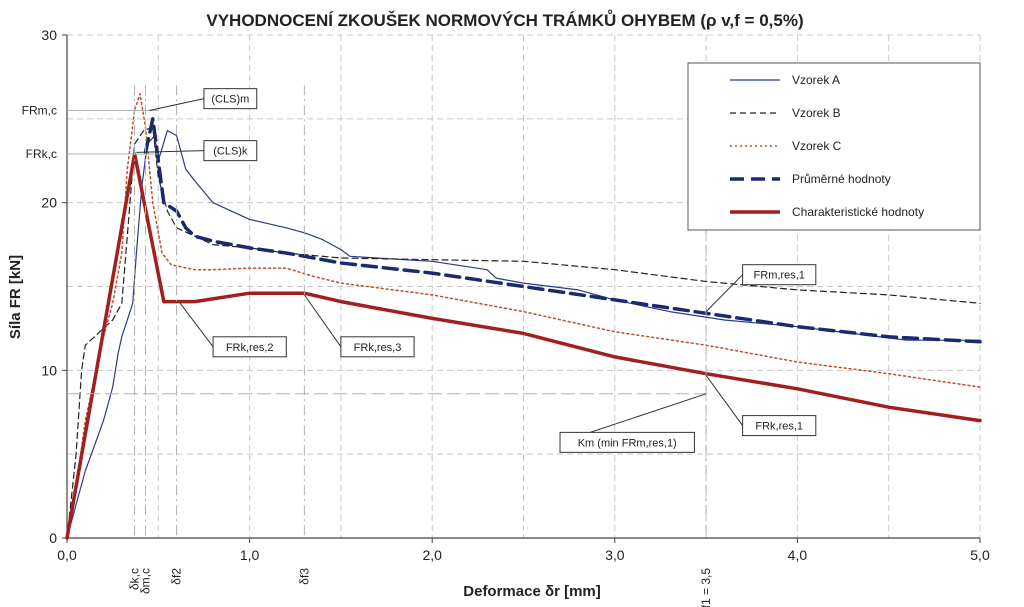  I want to click on x-mark-label: δf3, so click(304, 576).